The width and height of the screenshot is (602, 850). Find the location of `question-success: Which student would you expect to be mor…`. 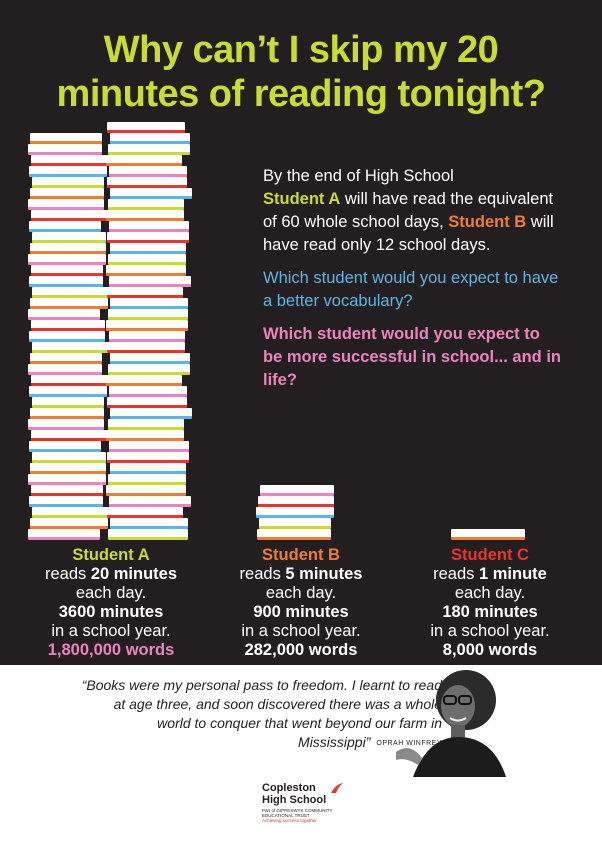

question-success: Which student would you expect to be mor… is located at coordinates (412, 357).